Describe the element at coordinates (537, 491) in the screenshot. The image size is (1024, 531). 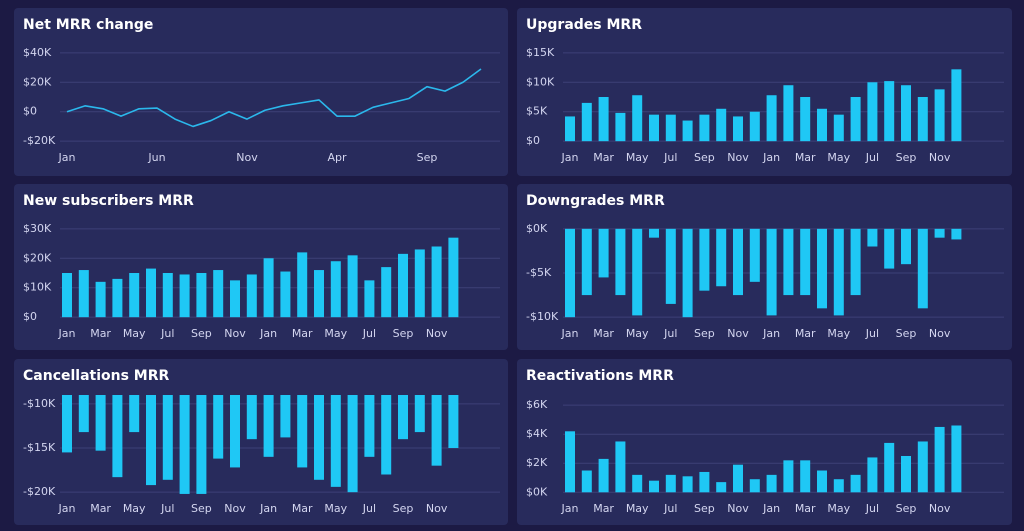
I see `y-tick-label: $0K` at that location.